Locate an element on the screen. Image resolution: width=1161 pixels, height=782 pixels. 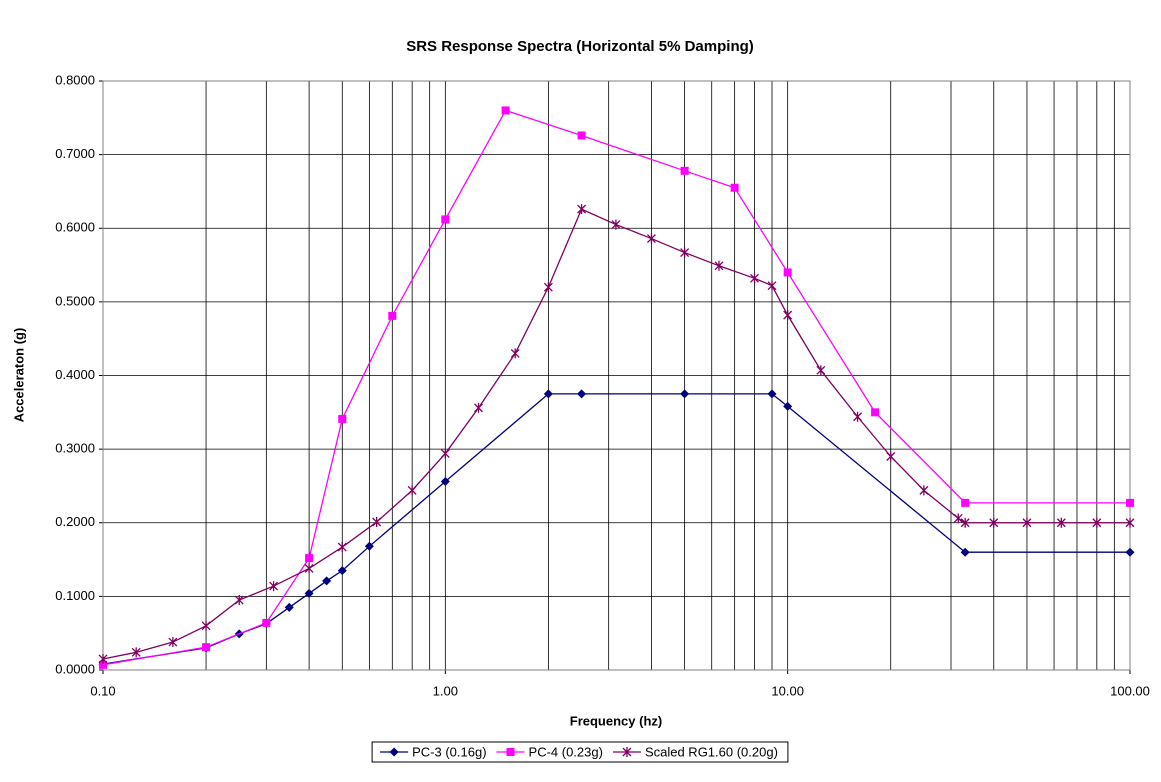
y-tick-label: 0.4000 is located at coordinates (75, 374).